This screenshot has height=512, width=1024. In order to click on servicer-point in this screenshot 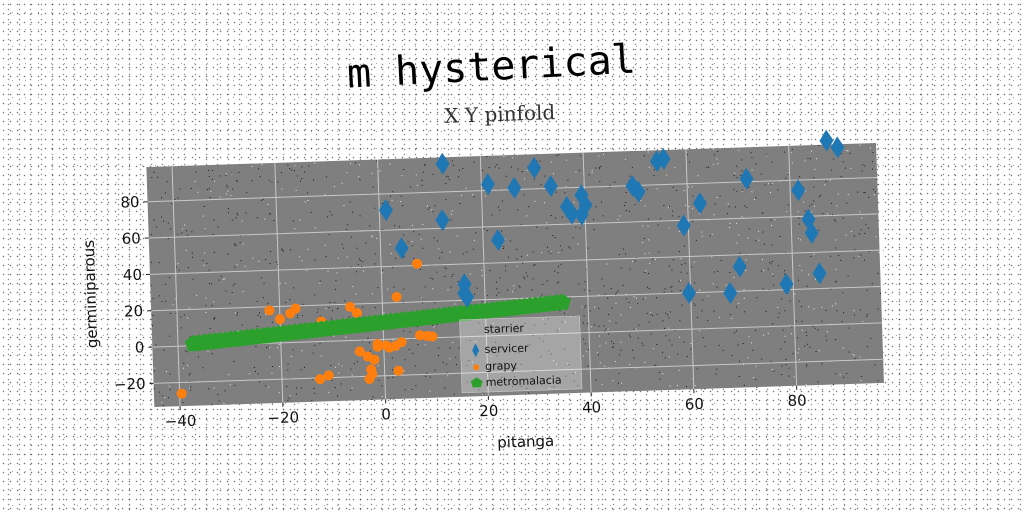, I will do `click(534, 167)`.